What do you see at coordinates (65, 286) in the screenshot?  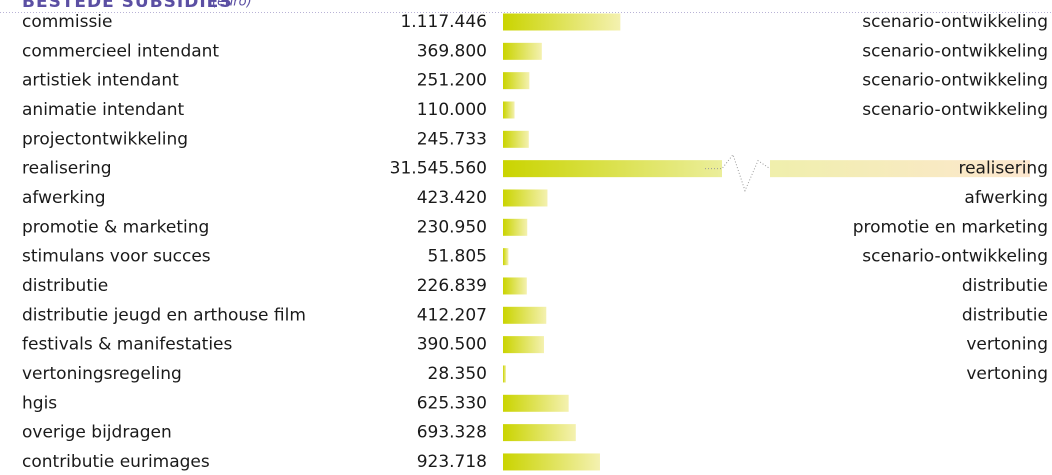 I see `category-label: distributie` at bounding box center [65, 286].